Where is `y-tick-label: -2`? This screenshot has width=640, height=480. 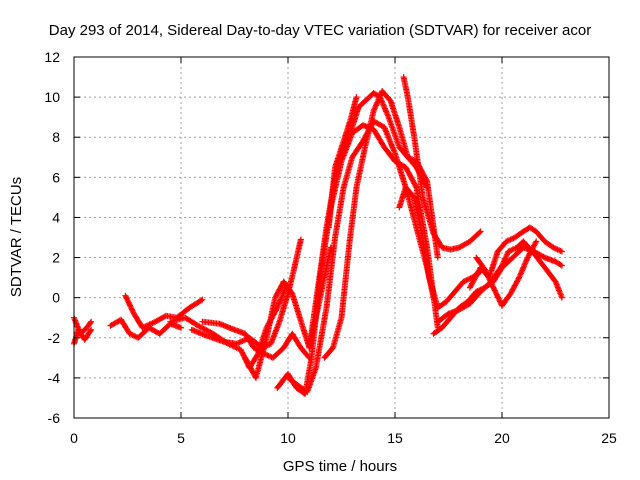
y-tick-label: -2 is located at coordinates (54, 338).